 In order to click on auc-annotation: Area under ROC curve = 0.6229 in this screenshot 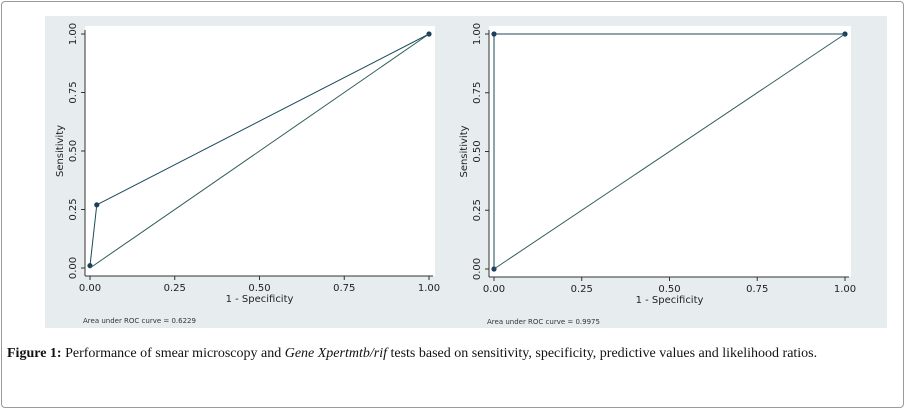, I will do `click(139, 321)`.